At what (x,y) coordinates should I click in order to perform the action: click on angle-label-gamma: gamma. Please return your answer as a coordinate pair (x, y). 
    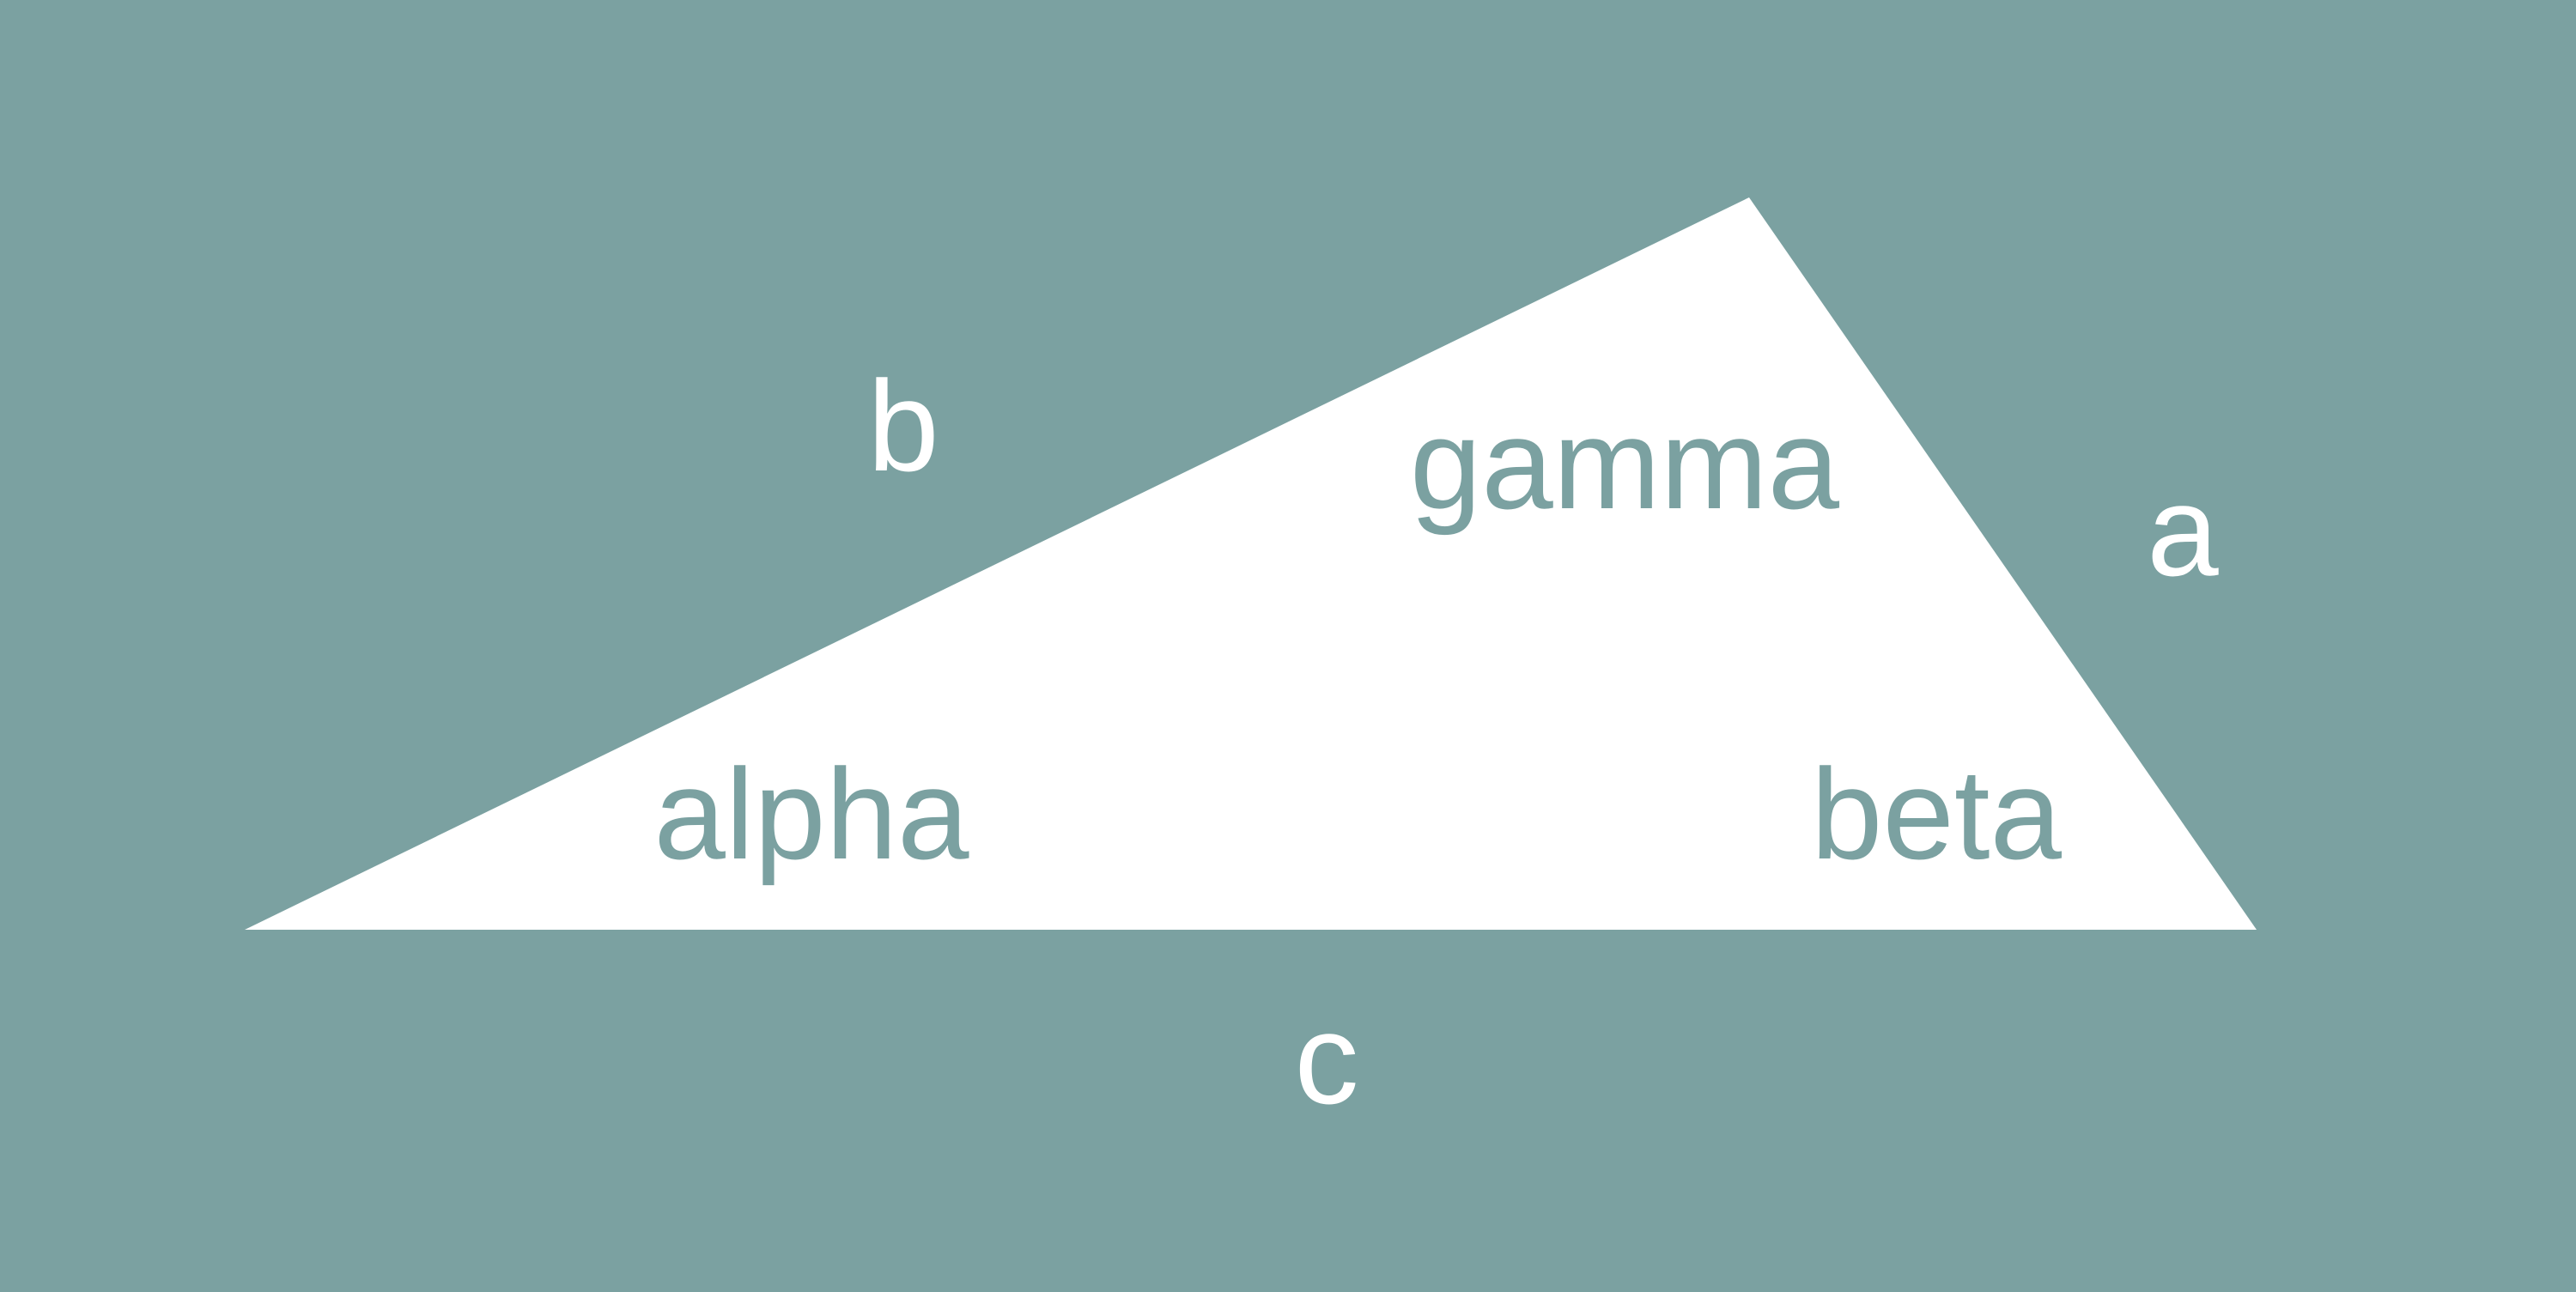
    Looking at the image, I should click on (1625, 463).